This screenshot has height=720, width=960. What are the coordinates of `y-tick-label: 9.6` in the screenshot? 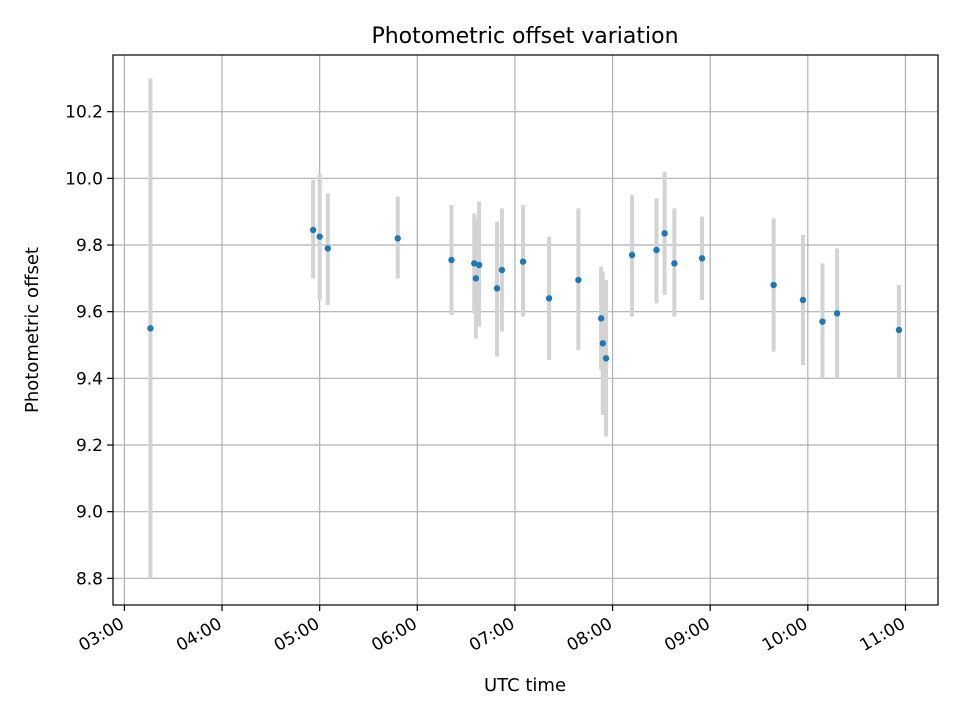 It's located at (89, 313).